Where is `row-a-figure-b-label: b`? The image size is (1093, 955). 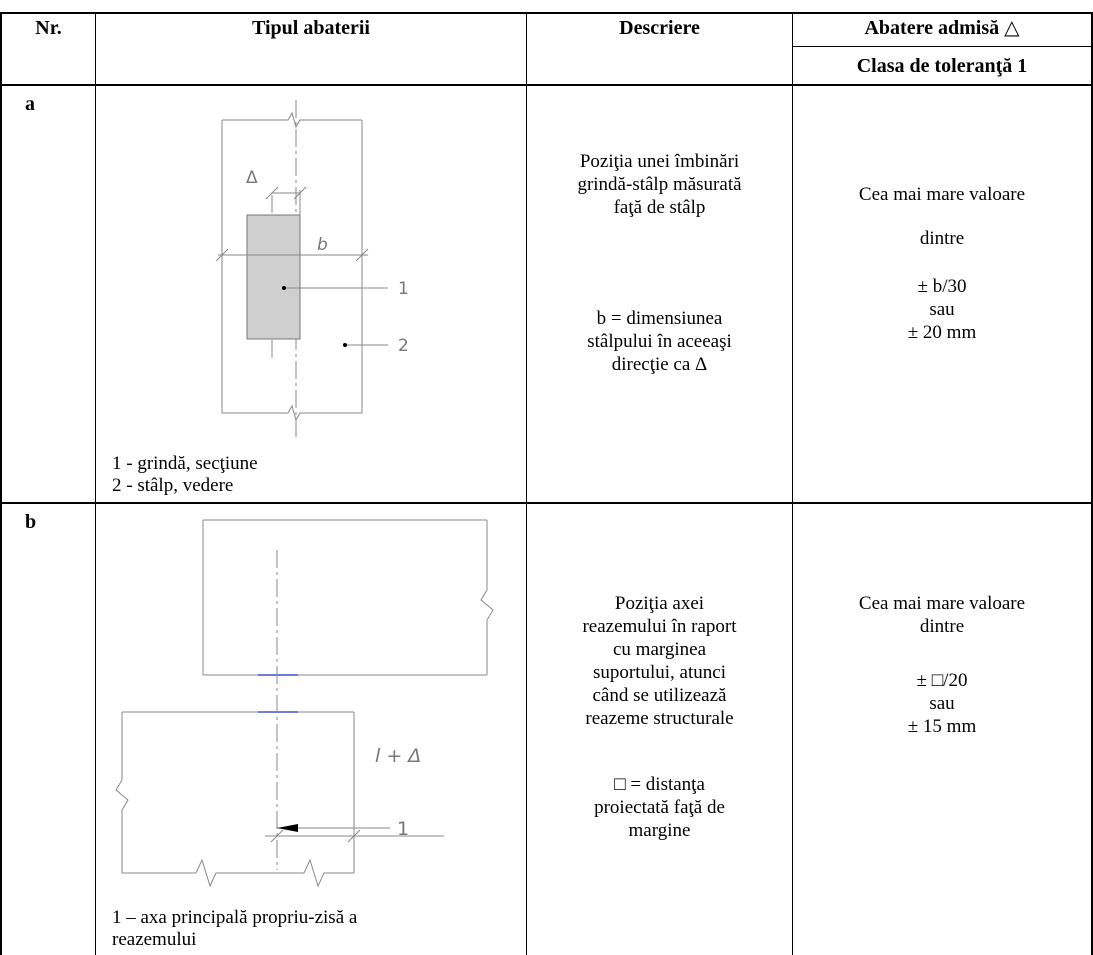
row-a-figure-b-label: b is located at coordinates (322, 245).